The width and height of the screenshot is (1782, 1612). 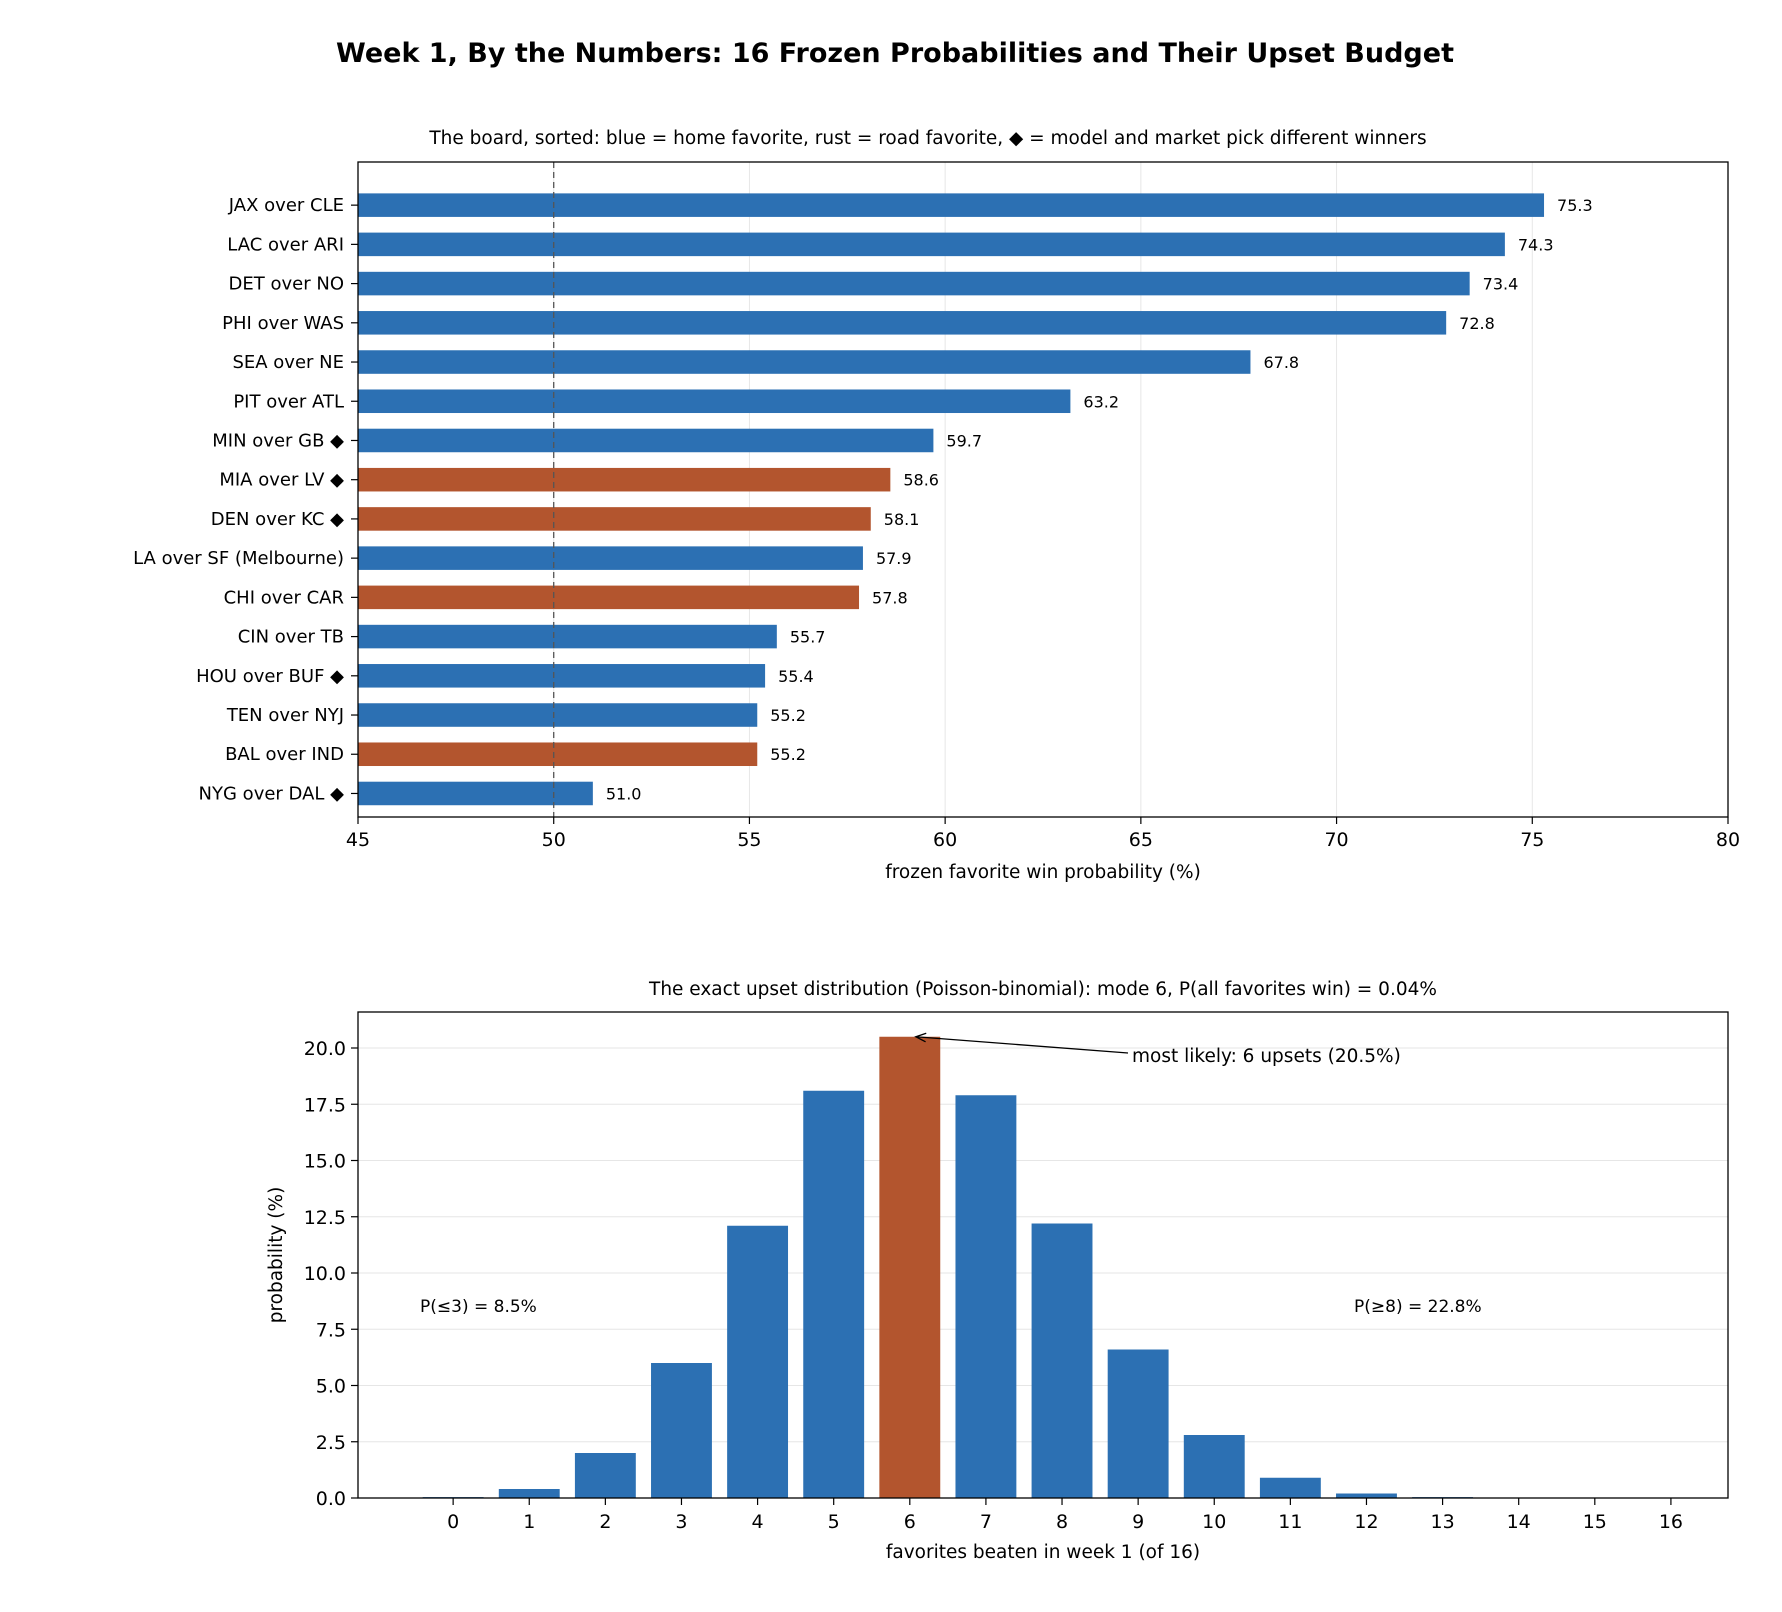 I want to click on bottom-x-tick-label: 1, so click(x=529, y=1522).